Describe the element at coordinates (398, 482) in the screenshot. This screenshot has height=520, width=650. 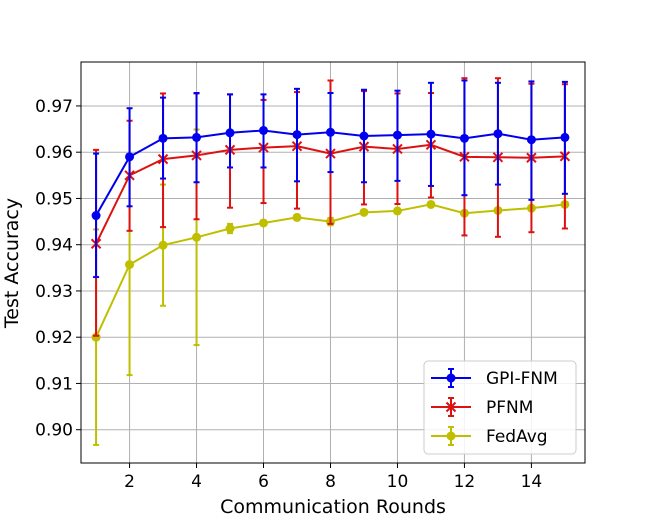
I see `x-tick-label: 10` at that location.